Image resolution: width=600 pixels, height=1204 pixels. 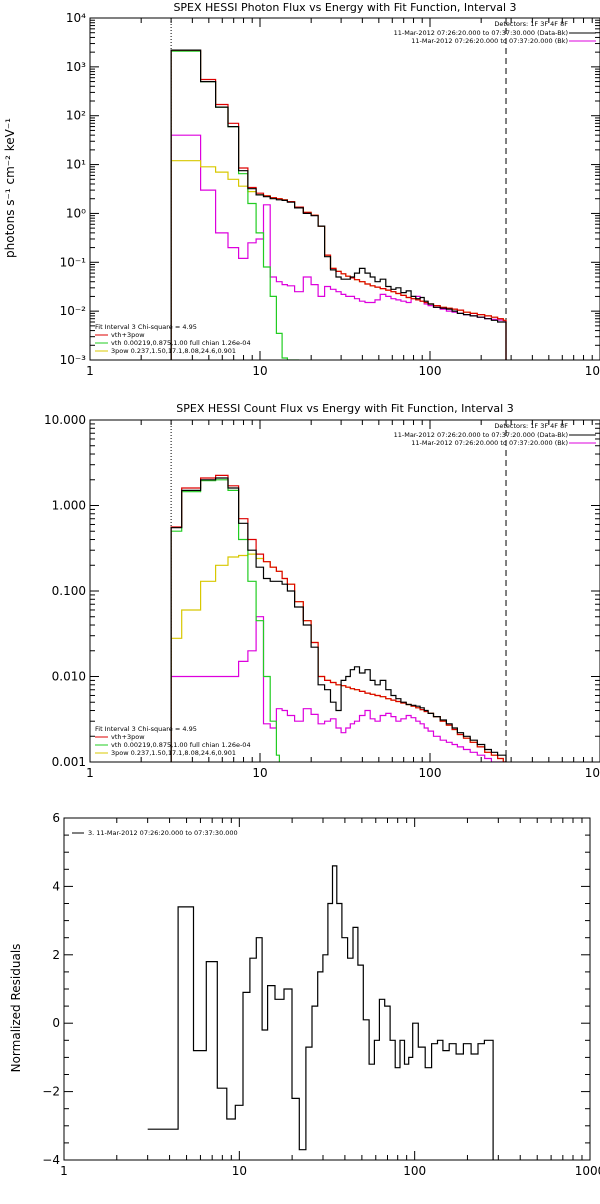 What do you see at coordinates (56, 818) in the screenshot?
I see `y-tick-label: 6` at bounding box center [56, 818].